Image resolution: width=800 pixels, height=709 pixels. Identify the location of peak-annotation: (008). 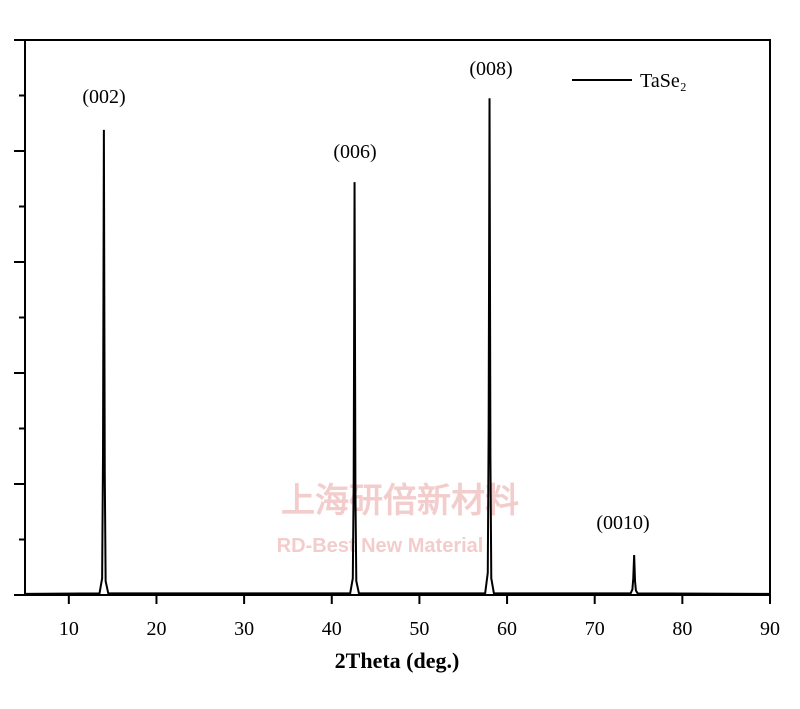
(490, 69).